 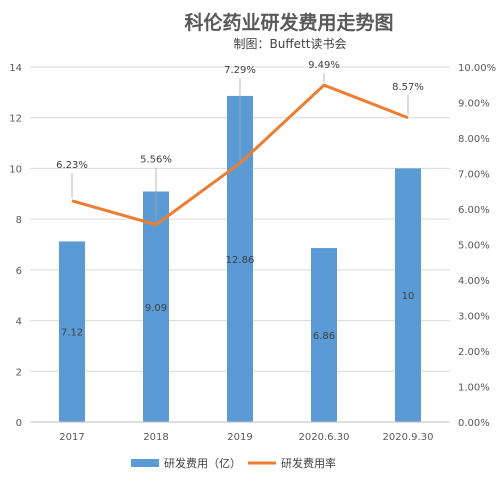 I want to click on right-tick-label: 4.00%, so click(x=474, y=281).